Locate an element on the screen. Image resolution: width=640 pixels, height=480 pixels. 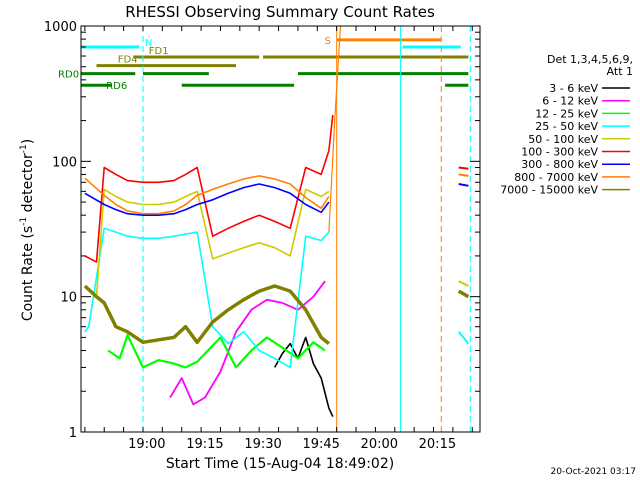
series-7000-15000-kev is located at coordinates (206, 314).